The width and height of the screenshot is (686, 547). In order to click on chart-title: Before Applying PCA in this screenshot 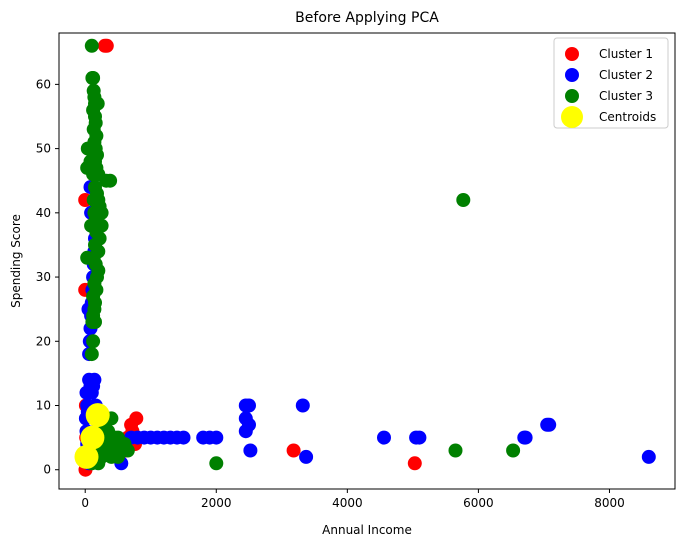, I will do `click(367, 18)`.